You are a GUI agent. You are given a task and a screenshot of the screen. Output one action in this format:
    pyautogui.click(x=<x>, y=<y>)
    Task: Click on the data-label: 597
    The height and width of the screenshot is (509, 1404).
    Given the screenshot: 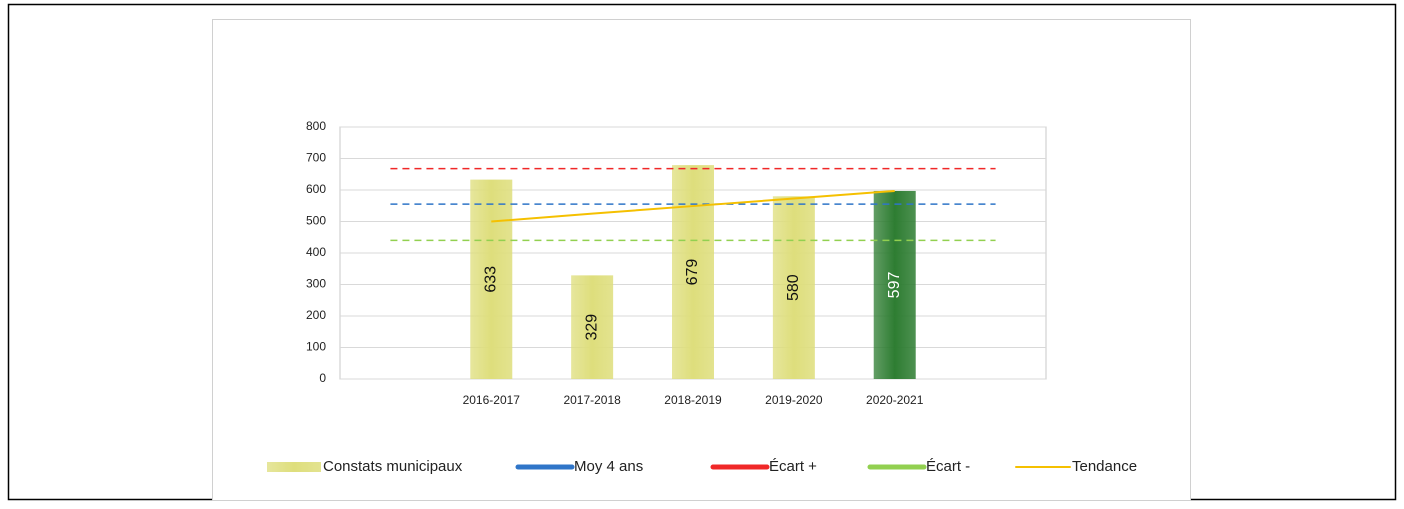 What is the action you would take?
    pyautogui.click(x=894, y=285)
    